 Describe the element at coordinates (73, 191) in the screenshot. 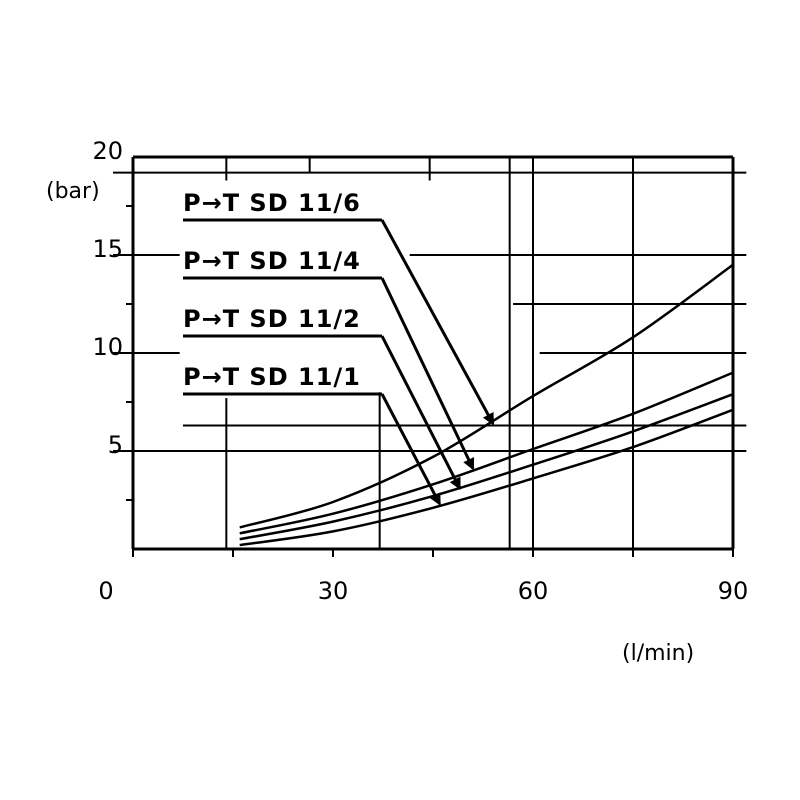

I see `y-axis-unit-label: (bar)` at that location.